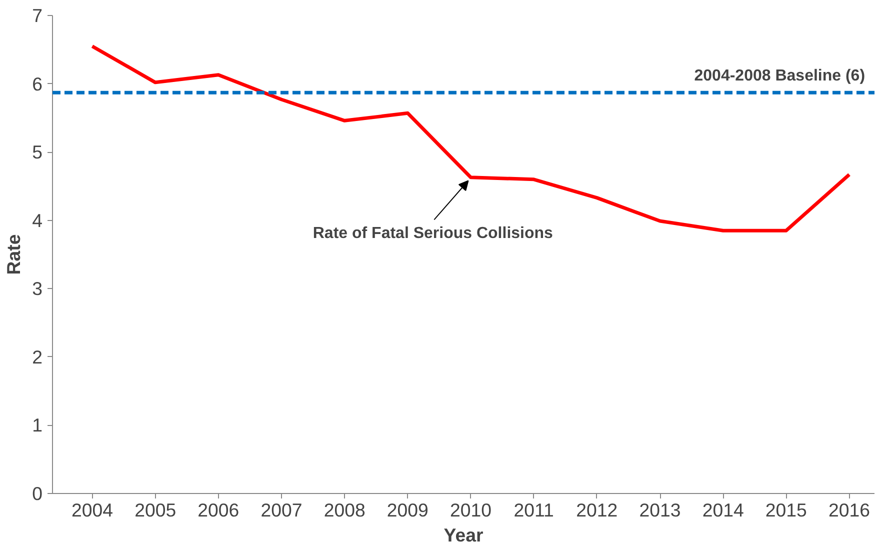  Describe the element at coordinates (407, 510) in the screenshot. I see `x-tick-label: 2009` at that location.